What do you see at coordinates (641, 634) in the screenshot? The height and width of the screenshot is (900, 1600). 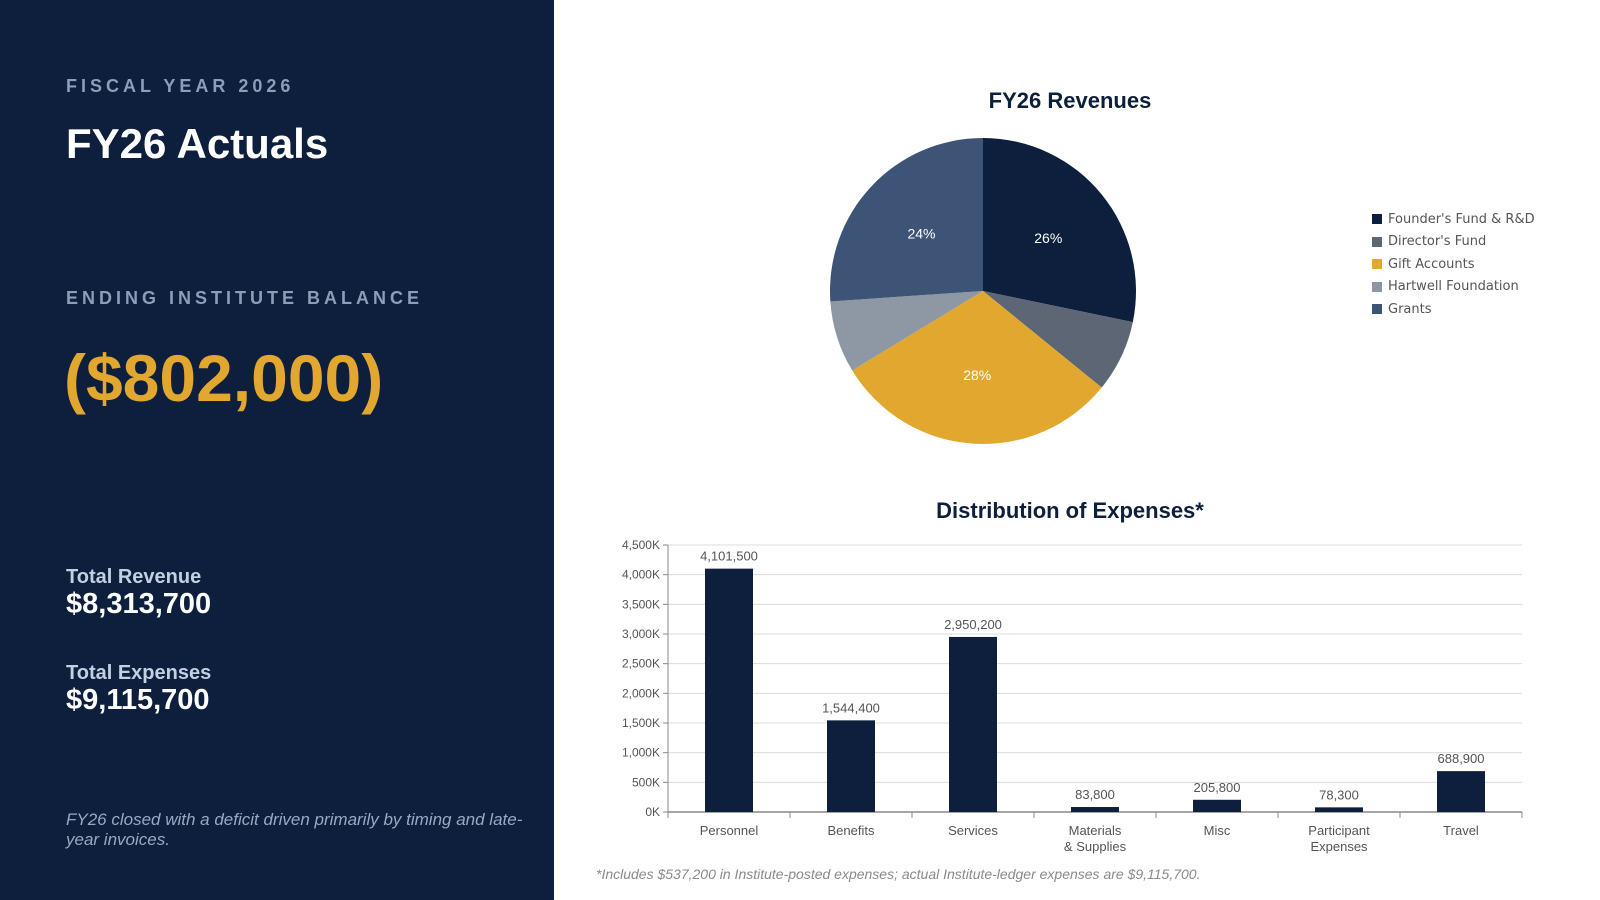 I see `y-tick-label: 3,000K` at bounding box center [641, 634].